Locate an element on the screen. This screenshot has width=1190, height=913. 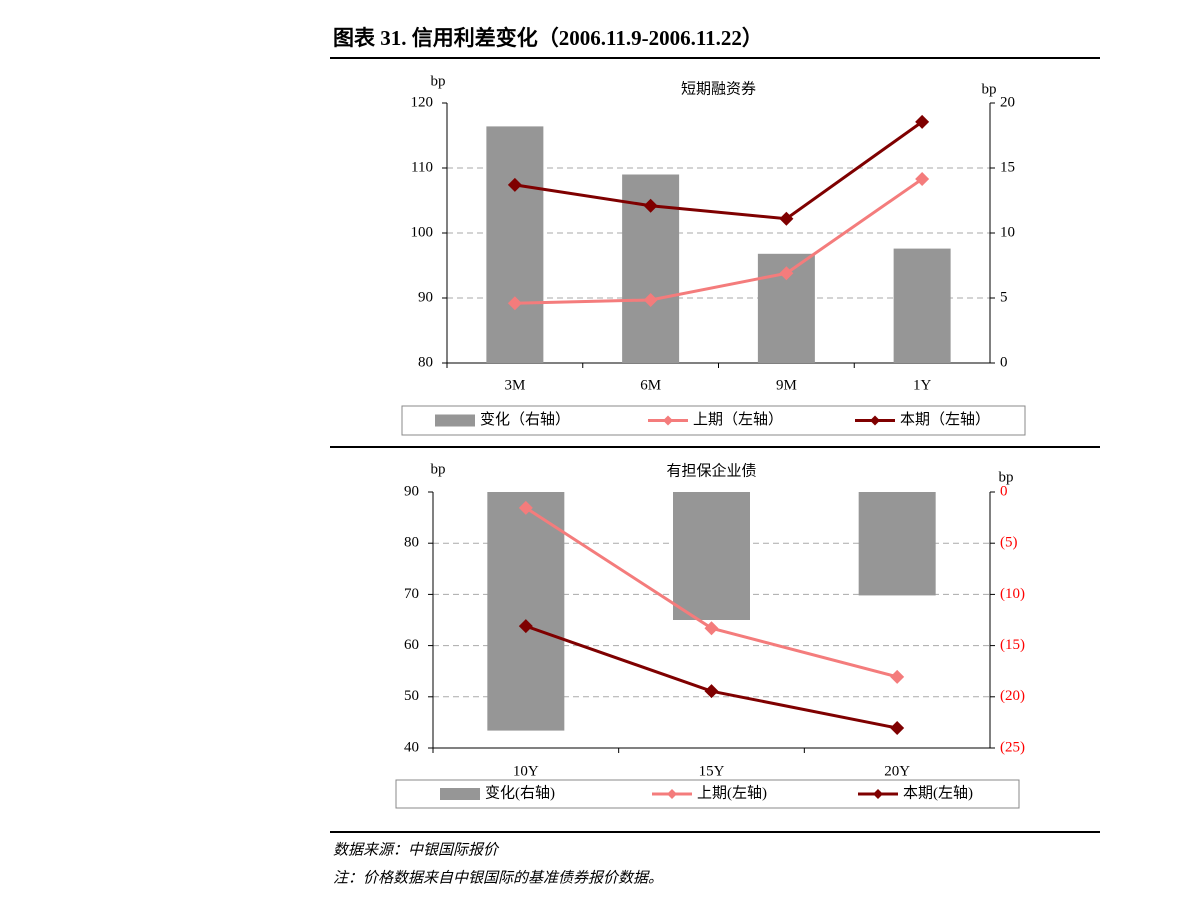
x-tick-label: 1Y is located at coordinates (922, 385).